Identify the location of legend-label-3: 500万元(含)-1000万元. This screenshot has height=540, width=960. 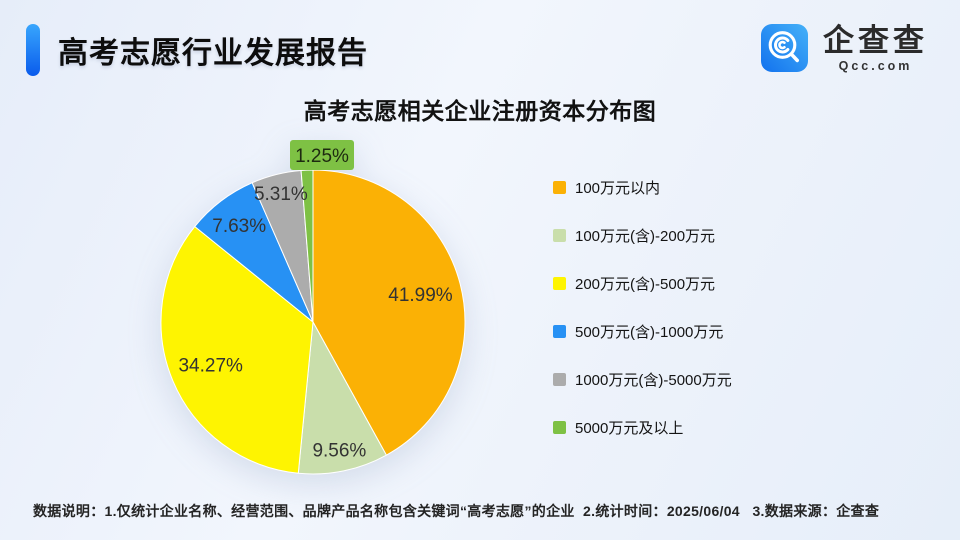
(649, 332).